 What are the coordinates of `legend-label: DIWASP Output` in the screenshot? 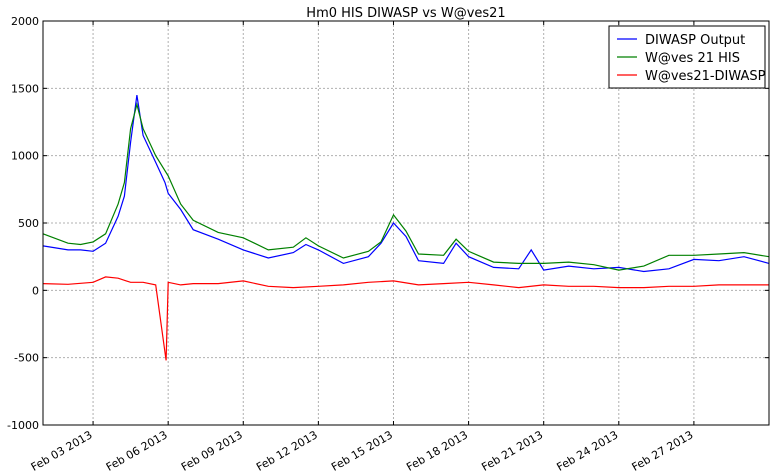 It's located at (695, 40).